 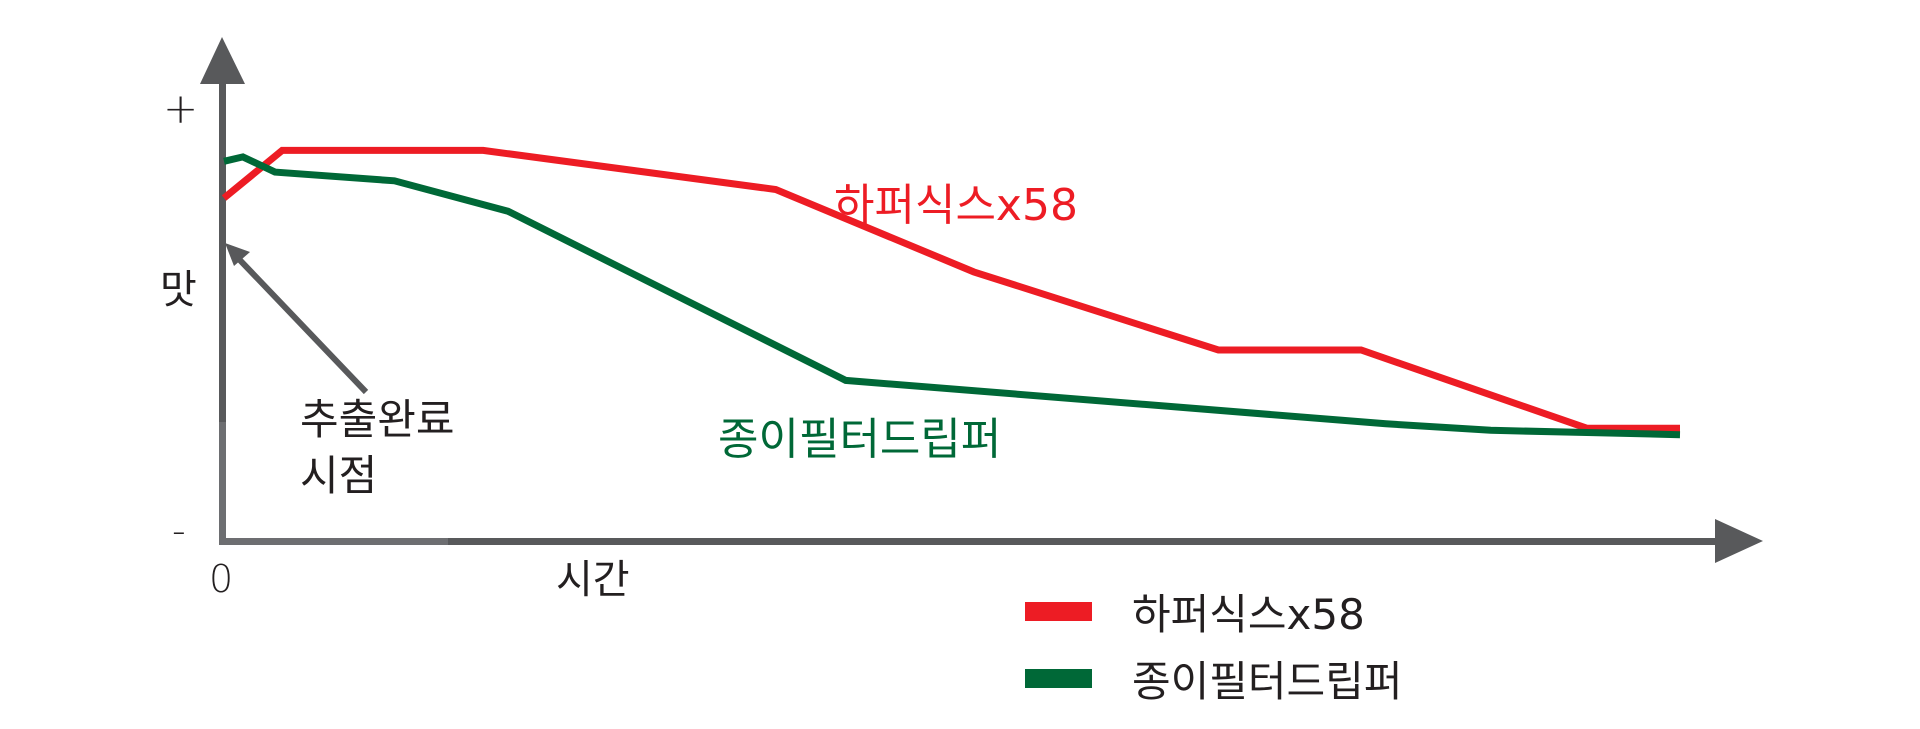 I want to click on legend-item-paper-filter: 종이필터드립퍼, so click(x=1213, y=678).